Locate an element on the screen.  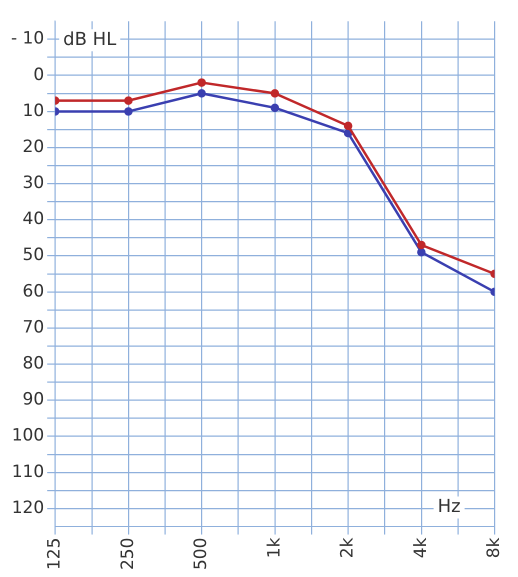
annotation: dB HL is located at coordinates (89, 39).